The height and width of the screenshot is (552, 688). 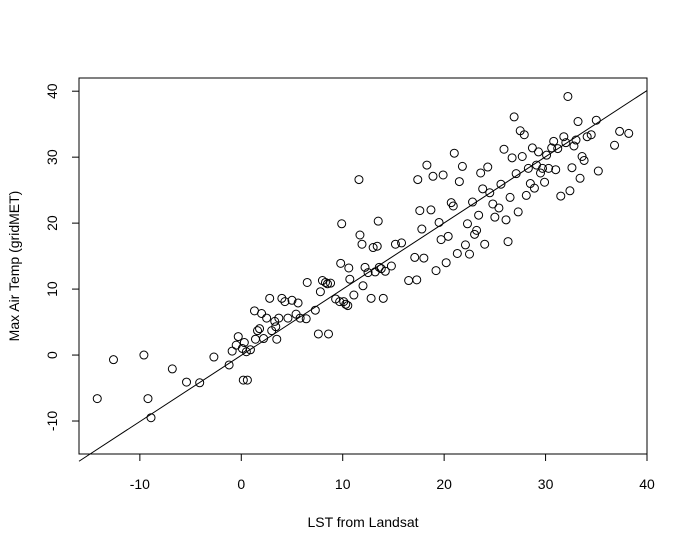 I want to click on y-tick-label: -10, so click(x=52, y=421).